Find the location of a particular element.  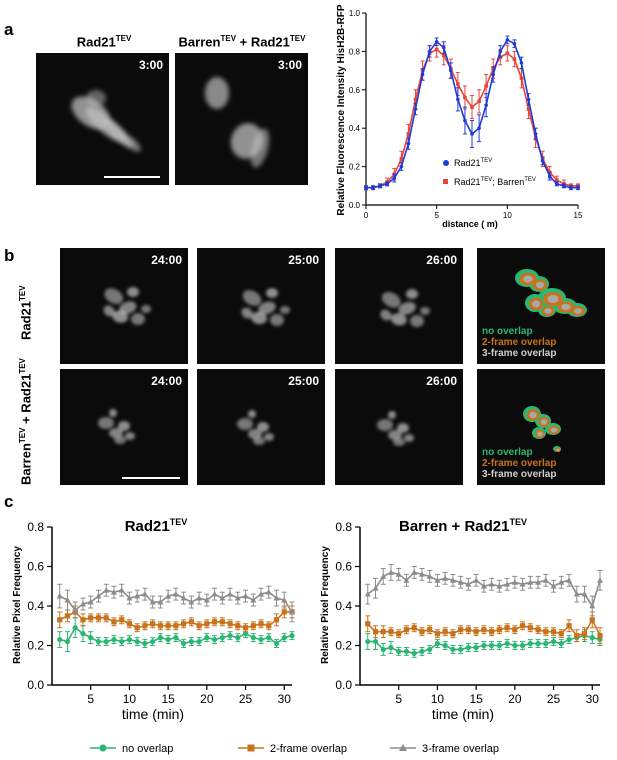

panel-label-a: a is located at coordinates (9, 29).